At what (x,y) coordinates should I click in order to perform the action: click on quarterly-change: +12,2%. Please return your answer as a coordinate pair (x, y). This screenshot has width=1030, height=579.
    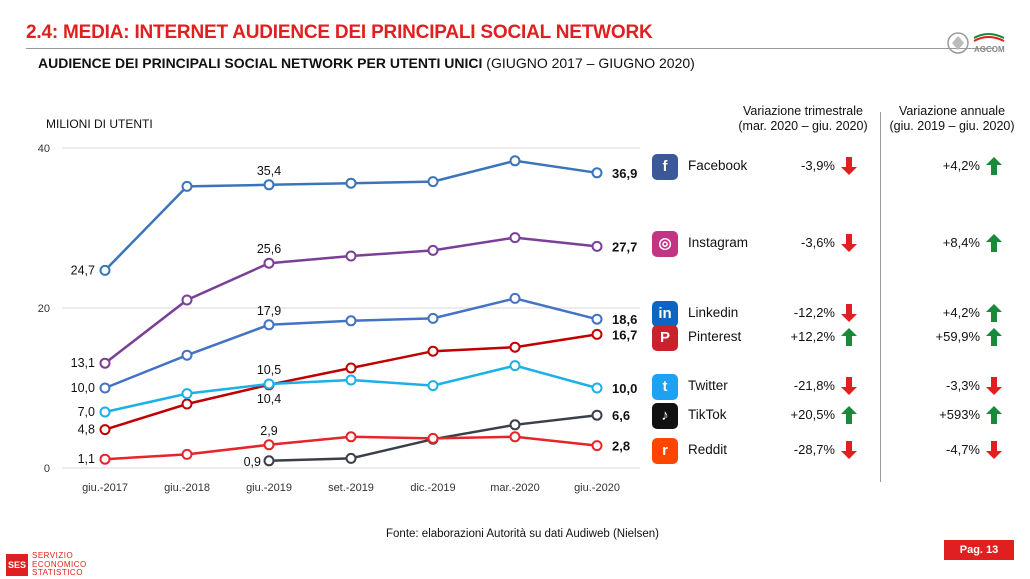
    Looking at the image, I should click on (812, 336).